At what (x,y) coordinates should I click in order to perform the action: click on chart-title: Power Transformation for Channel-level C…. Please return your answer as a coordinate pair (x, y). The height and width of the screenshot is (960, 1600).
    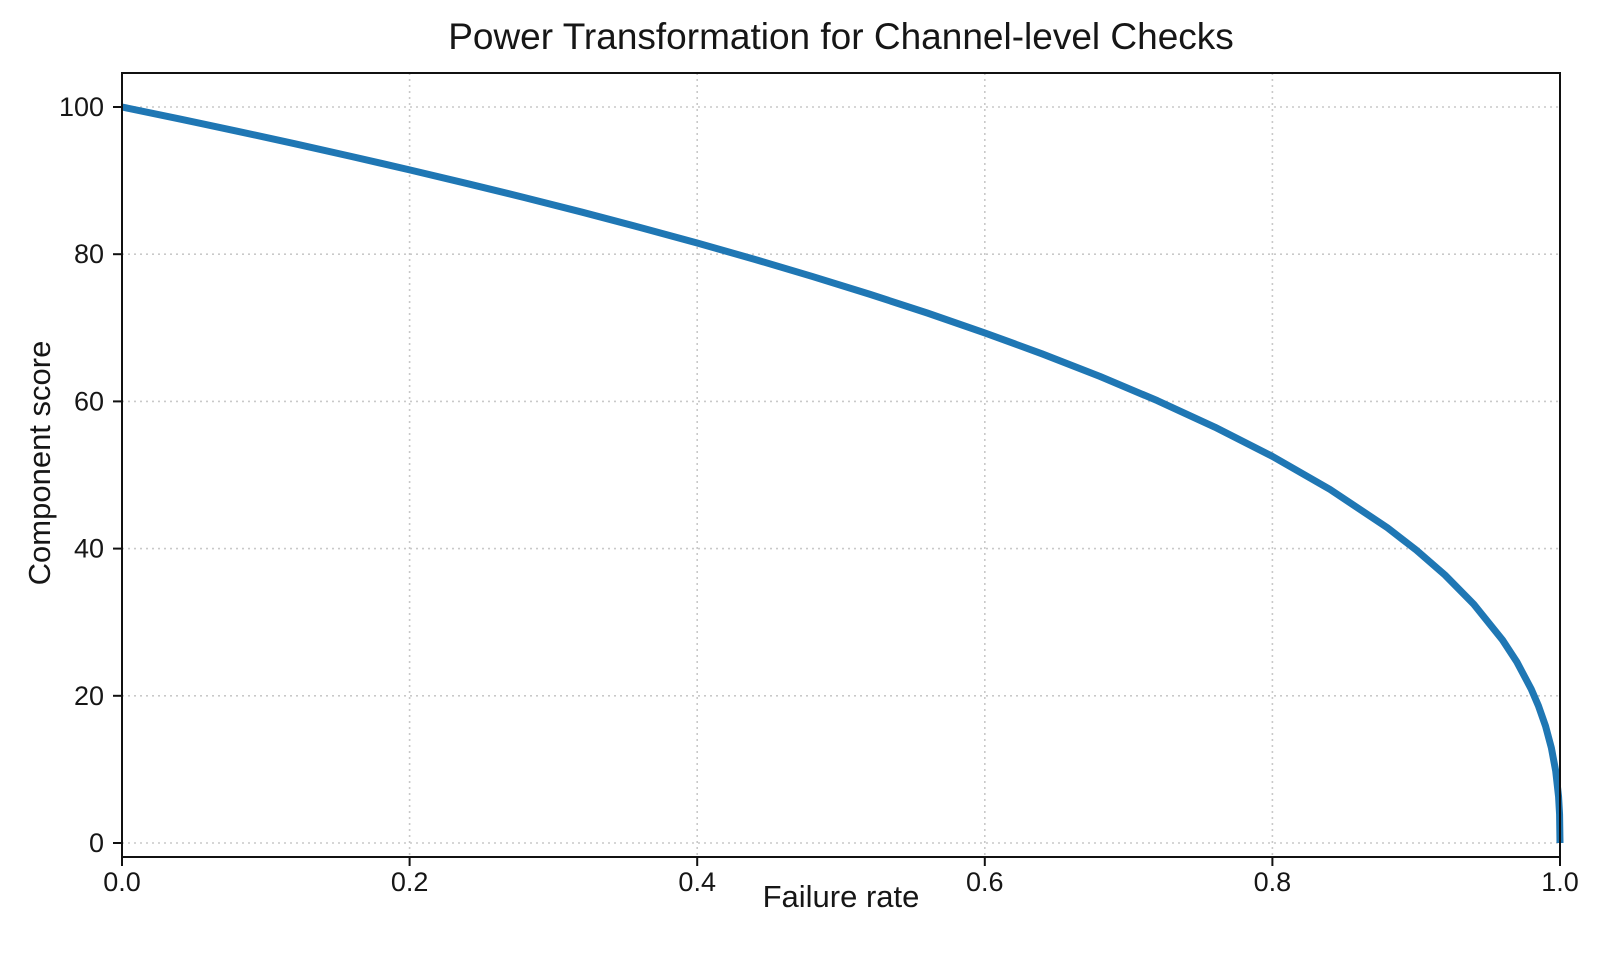
    Looking at the image, I should click on (841, 36).